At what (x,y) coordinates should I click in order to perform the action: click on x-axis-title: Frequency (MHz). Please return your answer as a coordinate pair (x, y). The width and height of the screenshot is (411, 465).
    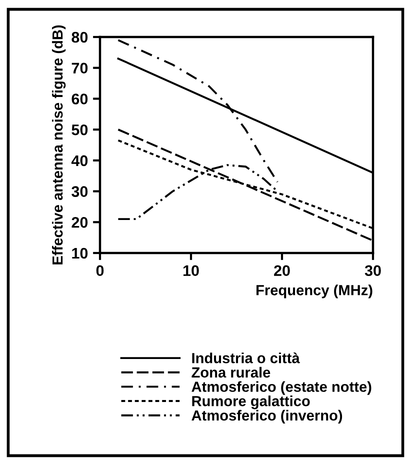
    Looking at the image, I should click on (314, 291).